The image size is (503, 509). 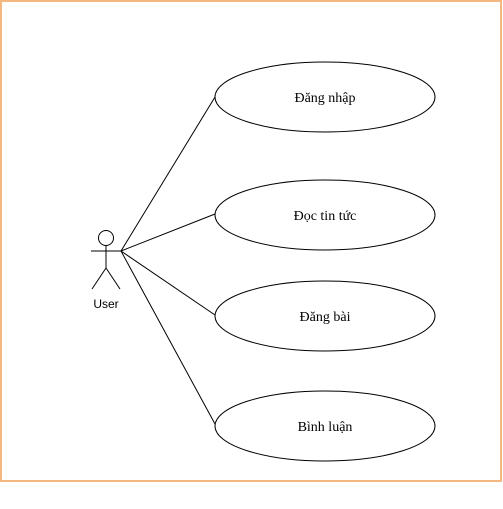 I want to click on use-case-label: Đọc tin tức, so click(x=325, y=216).